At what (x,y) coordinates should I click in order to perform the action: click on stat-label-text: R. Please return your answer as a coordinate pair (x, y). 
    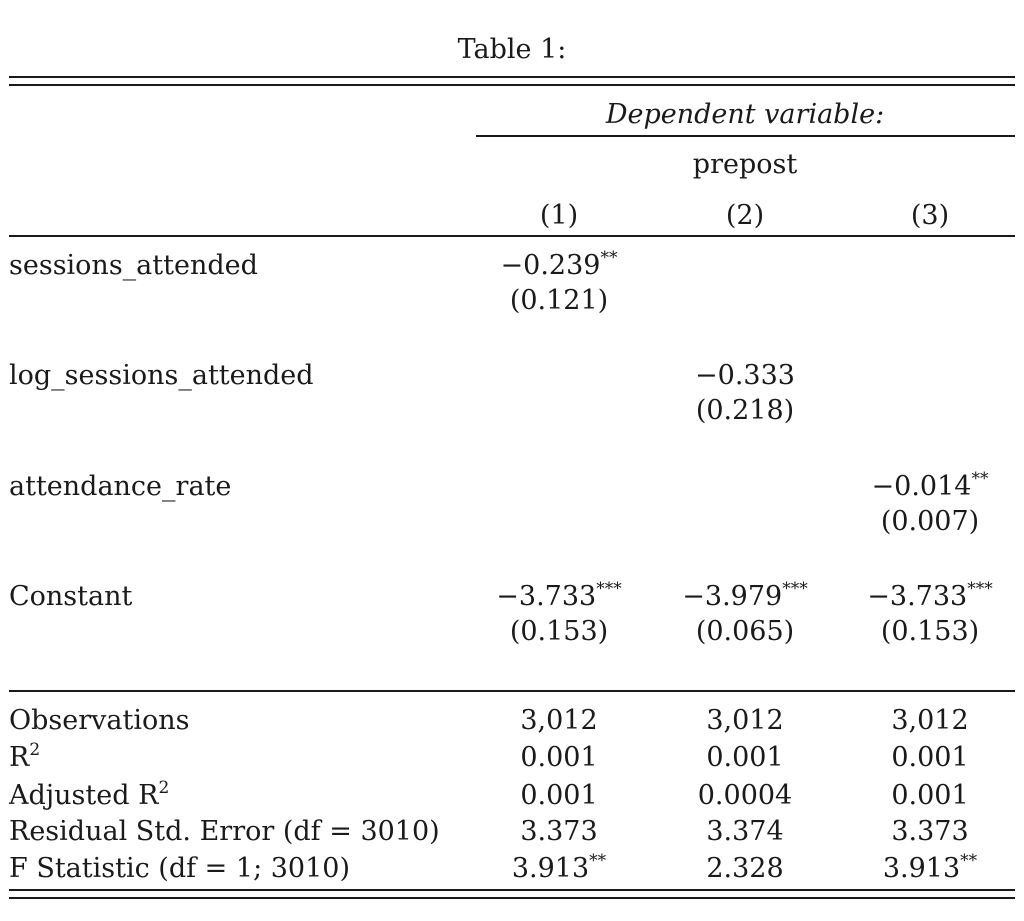
    Looking at the image, I should click on (19, 757).